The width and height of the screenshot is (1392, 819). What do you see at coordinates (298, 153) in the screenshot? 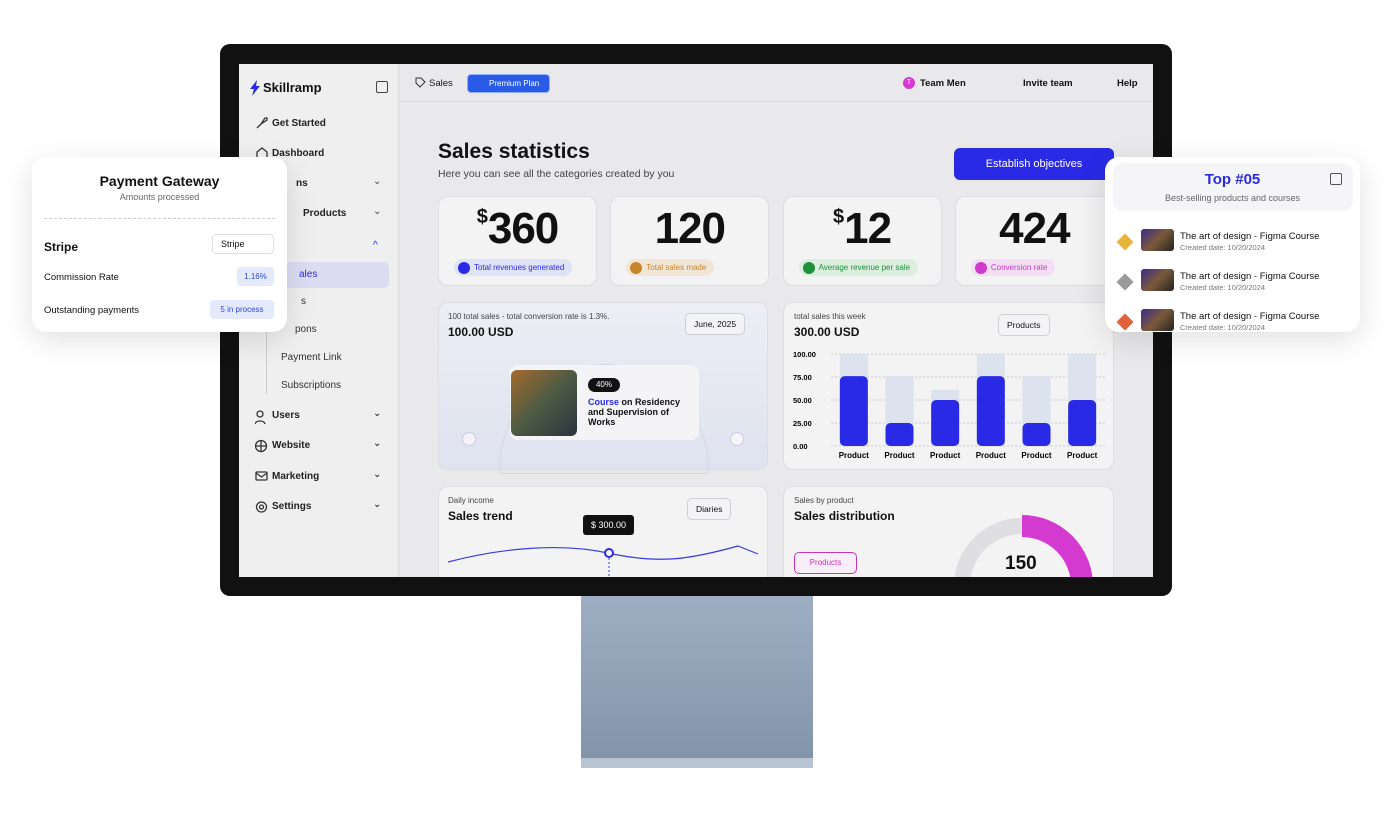
I see `nav-item: Dashboard` at bounding box center [298, 153].